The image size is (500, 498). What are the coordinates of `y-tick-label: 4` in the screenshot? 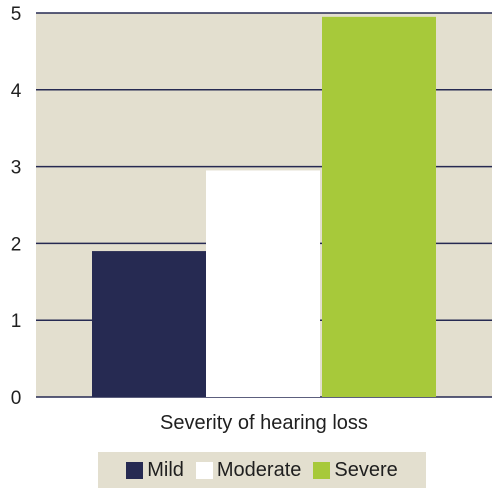 It's located at (16, 91).